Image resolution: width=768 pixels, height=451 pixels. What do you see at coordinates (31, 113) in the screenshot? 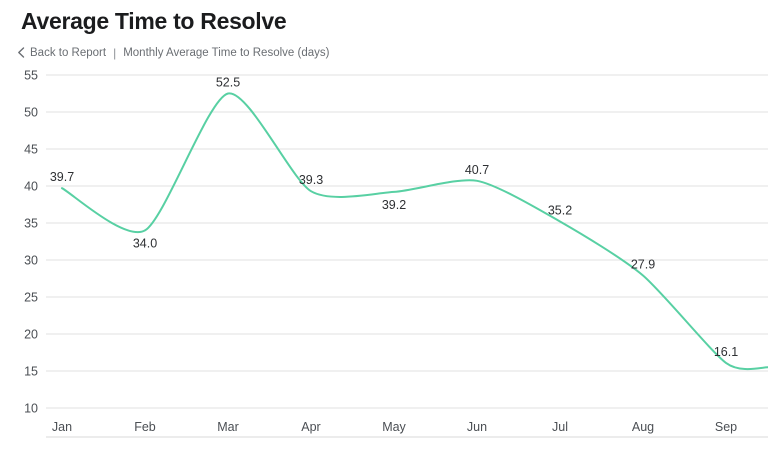
I see `y-tick-label: 50` at bounding box center [31, 113].